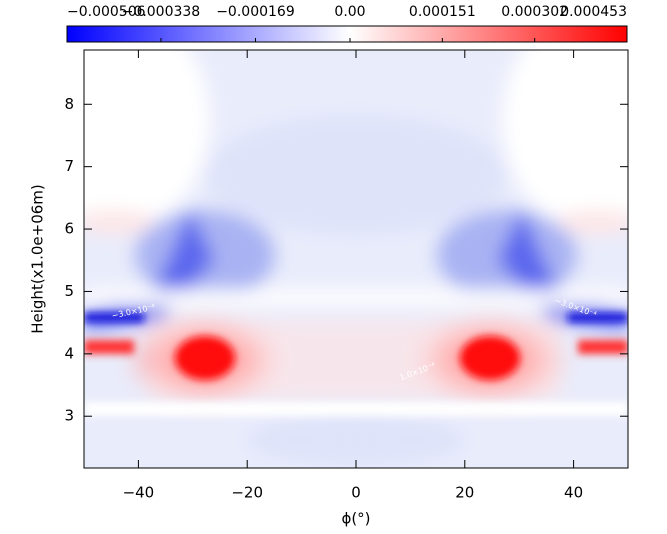 Image resolution: width=667 pixels, height=534 pixels. Describe the element at coordinates (69, 229) in the screenshot. I see `y-tick-label: 6` at that location.